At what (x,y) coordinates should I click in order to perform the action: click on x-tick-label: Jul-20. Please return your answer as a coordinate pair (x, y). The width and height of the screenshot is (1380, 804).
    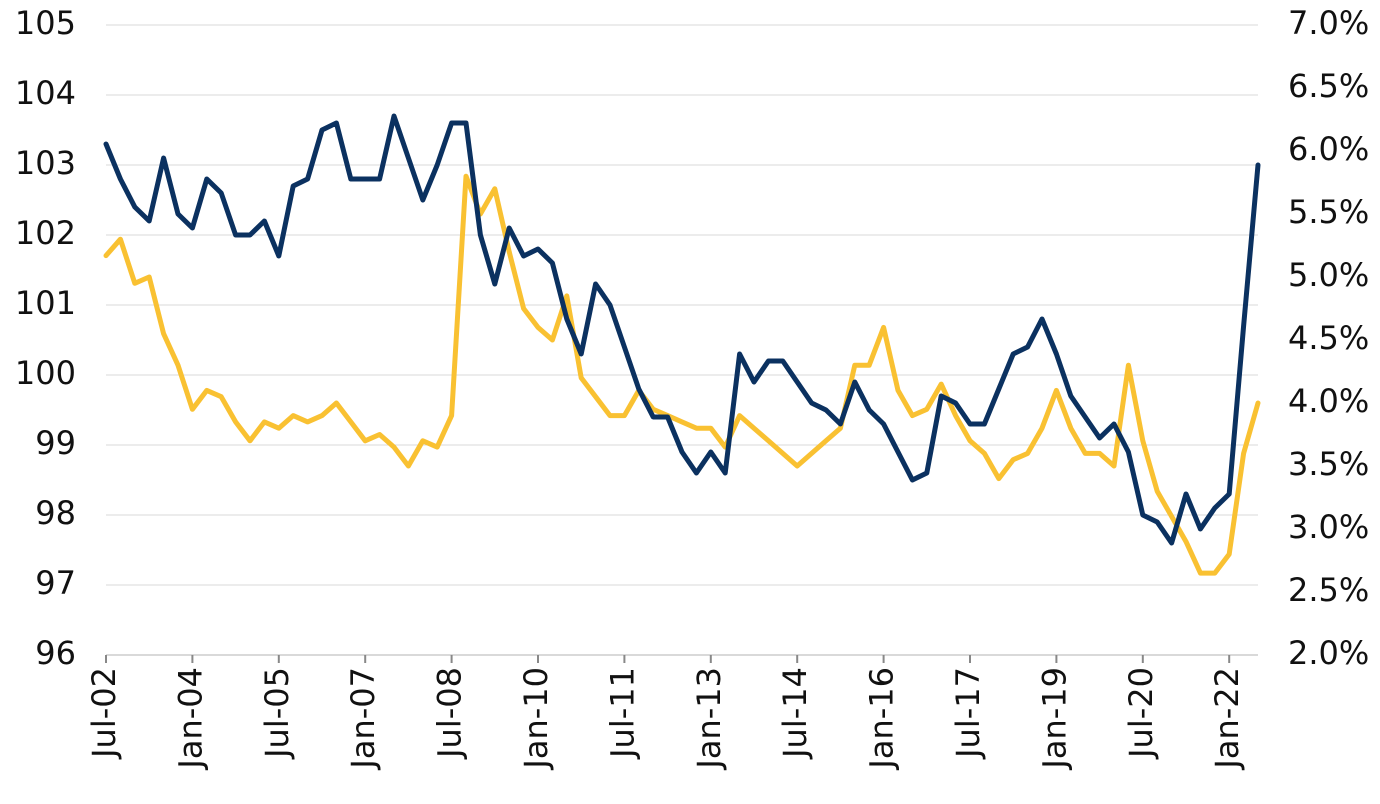
    Looking at the image, I should click on (1141, 713).